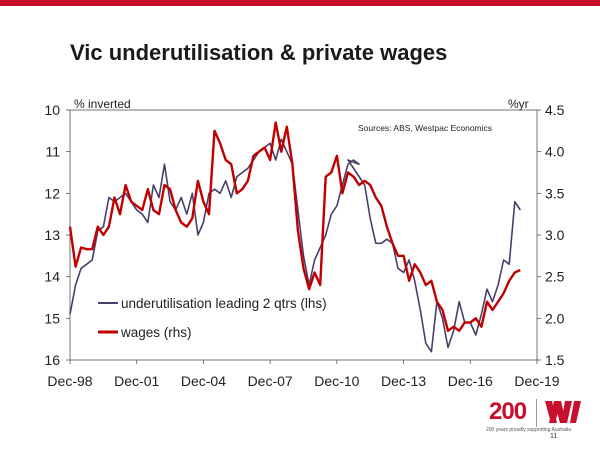 The width and height of the screenshot is (600, 450). I want to click on right-axis-label: %yr, so click(518, 104).